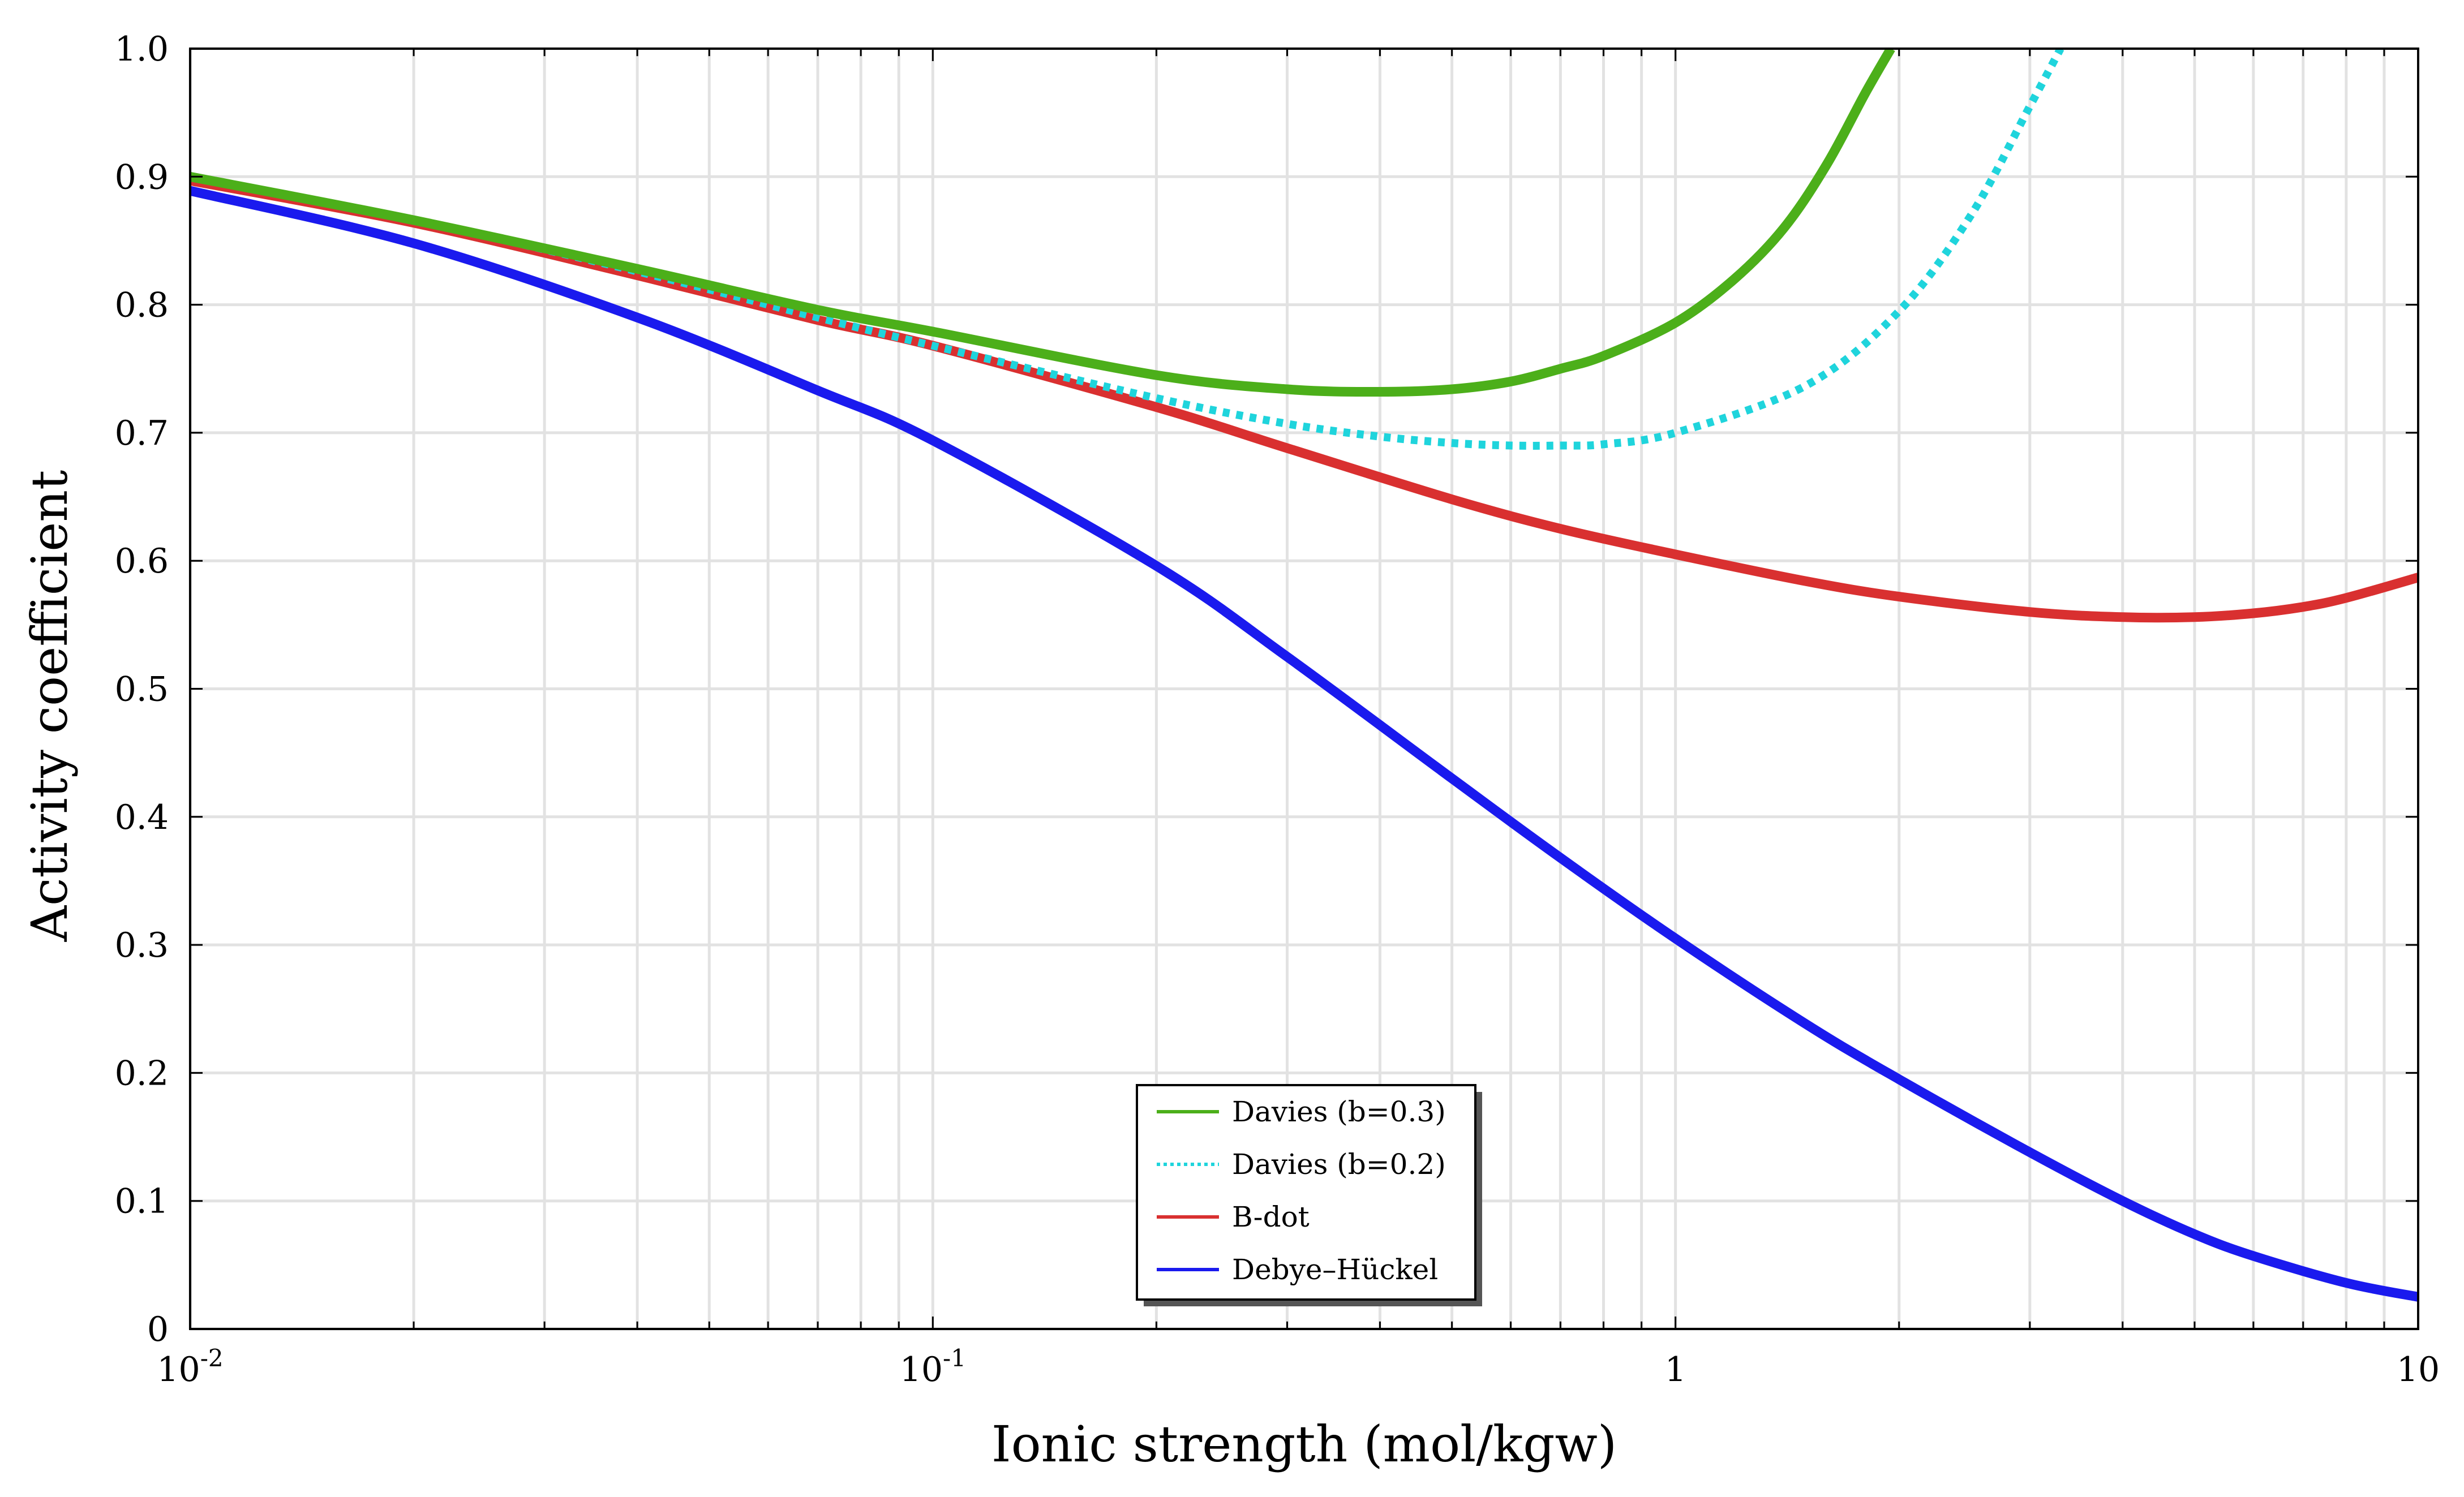 The height and width of the screenshot is (1497, 2464). What do you see at coordinates (933, 1367) in the screenshot?
I see `x-tick-label: 10⁻¹` at bounding box center [933, 1367].